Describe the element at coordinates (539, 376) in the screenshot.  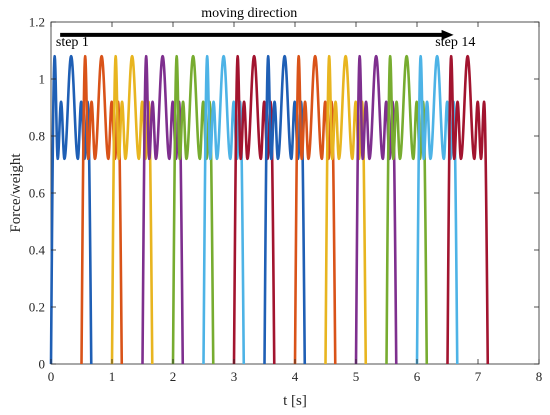
I see `x-tick-label: 8` at that location.